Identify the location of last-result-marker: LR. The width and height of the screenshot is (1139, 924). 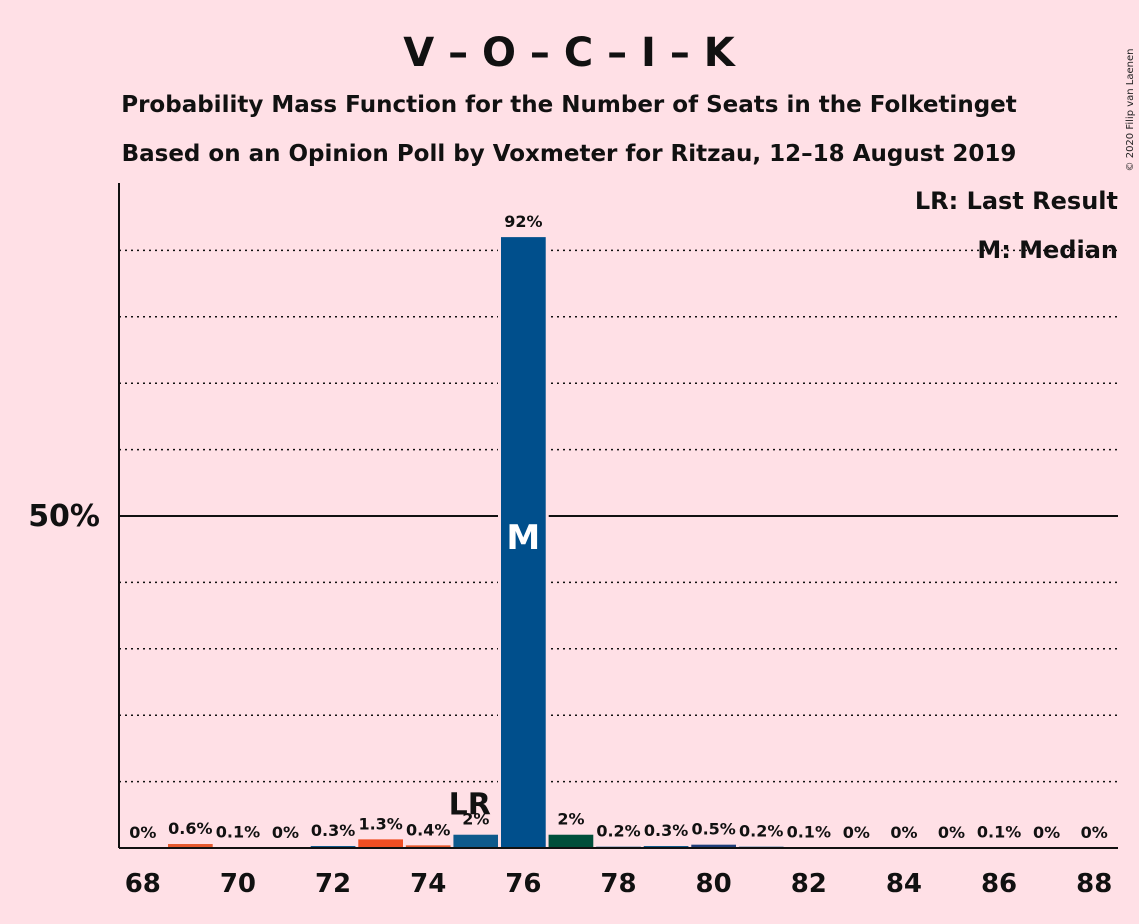
(470, 805).